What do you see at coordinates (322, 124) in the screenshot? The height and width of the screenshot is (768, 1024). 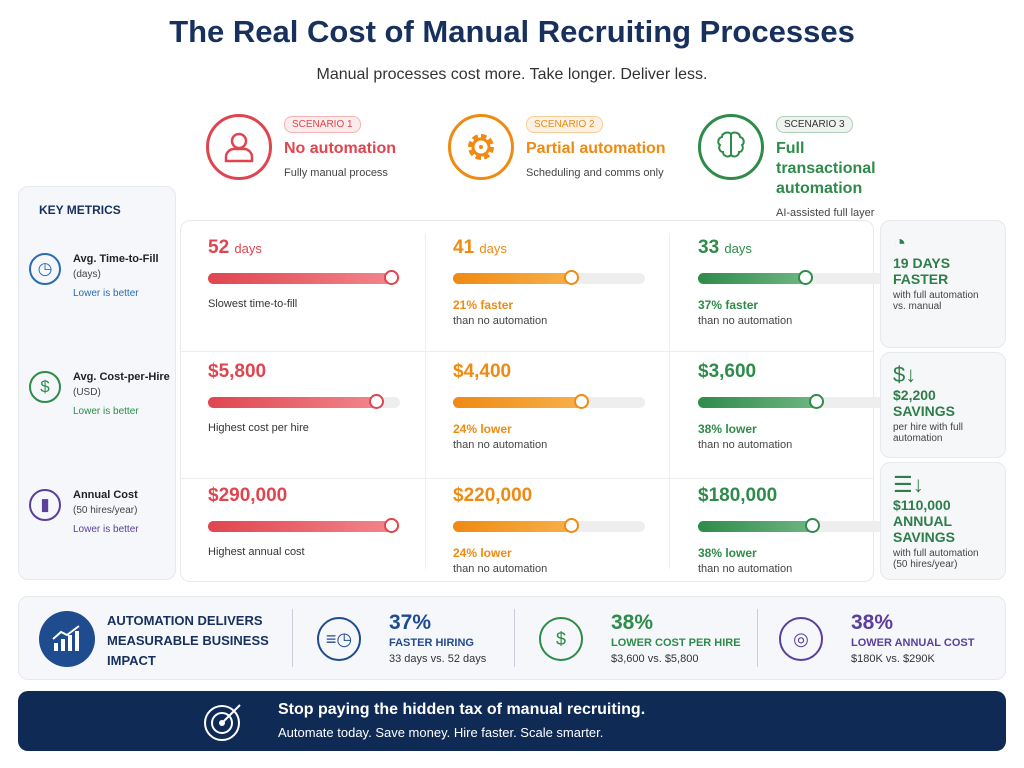 I see `scenario-badge: SCENARIO 1` at bounding box center [322, 124].